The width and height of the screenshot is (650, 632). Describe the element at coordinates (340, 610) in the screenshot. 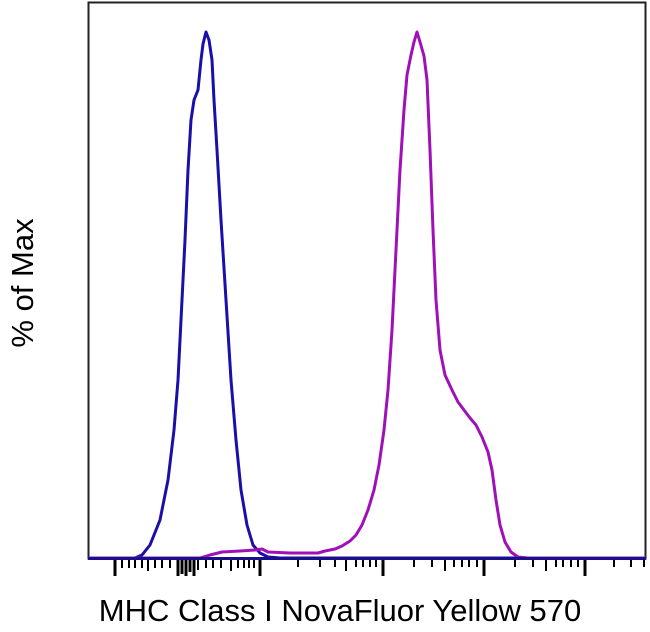

I see `x-axis-title: MHC Class I NovaFluor Yellow 570` at that location.